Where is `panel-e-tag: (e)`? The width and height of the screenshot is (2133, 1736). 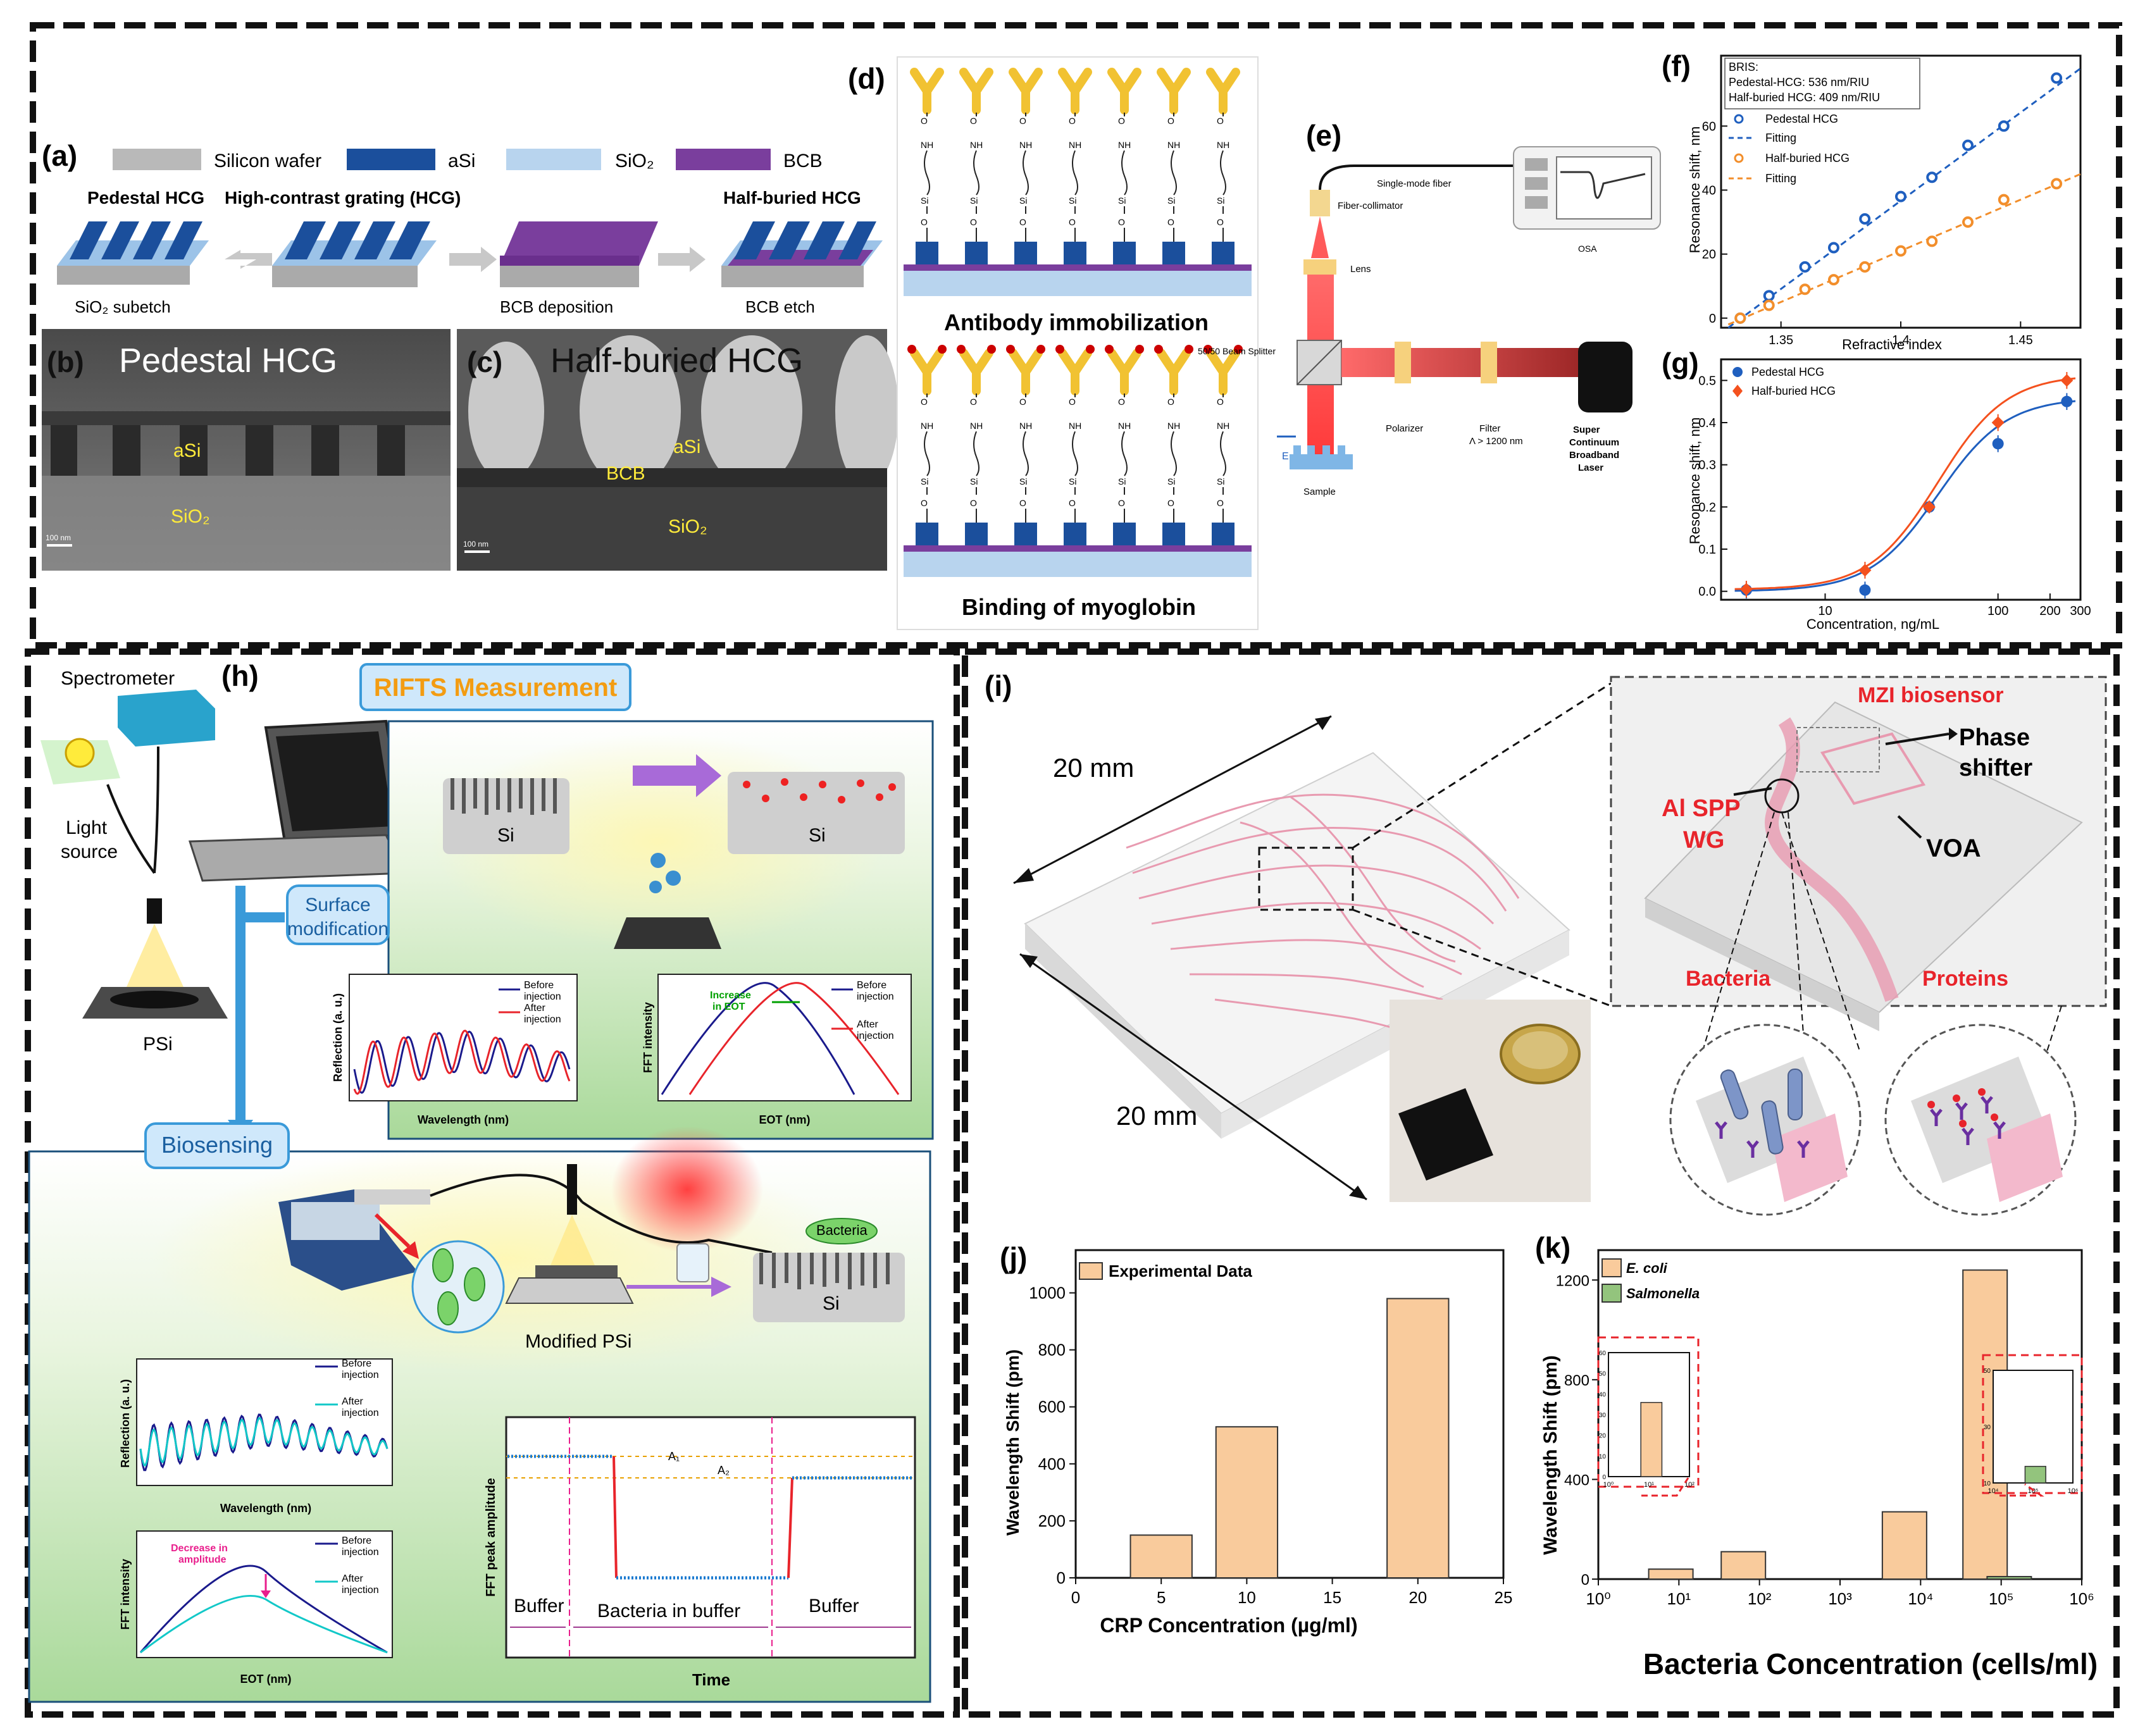
panel-e-tag: (e) is located at coordinates (1323, 135).